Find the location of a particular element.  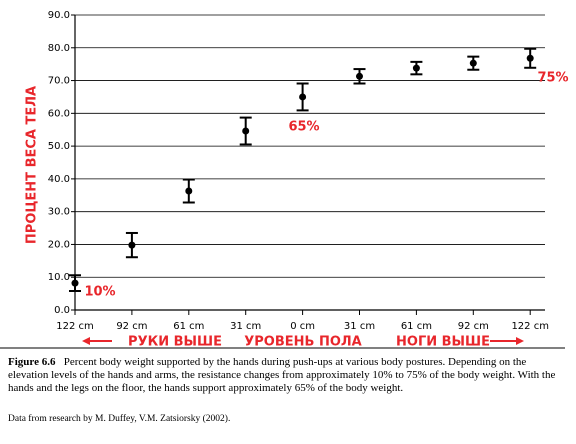

annotation: 65% is located at coordinates (303, 127).